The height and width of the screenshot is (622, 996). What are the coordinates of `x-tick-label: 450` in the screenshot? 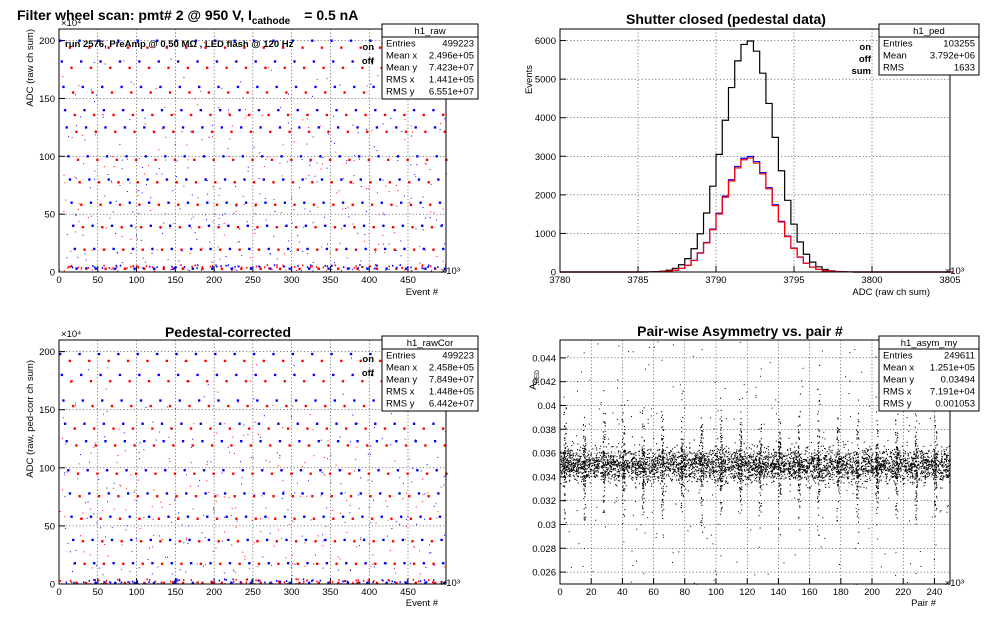 It's located at (408, 280).